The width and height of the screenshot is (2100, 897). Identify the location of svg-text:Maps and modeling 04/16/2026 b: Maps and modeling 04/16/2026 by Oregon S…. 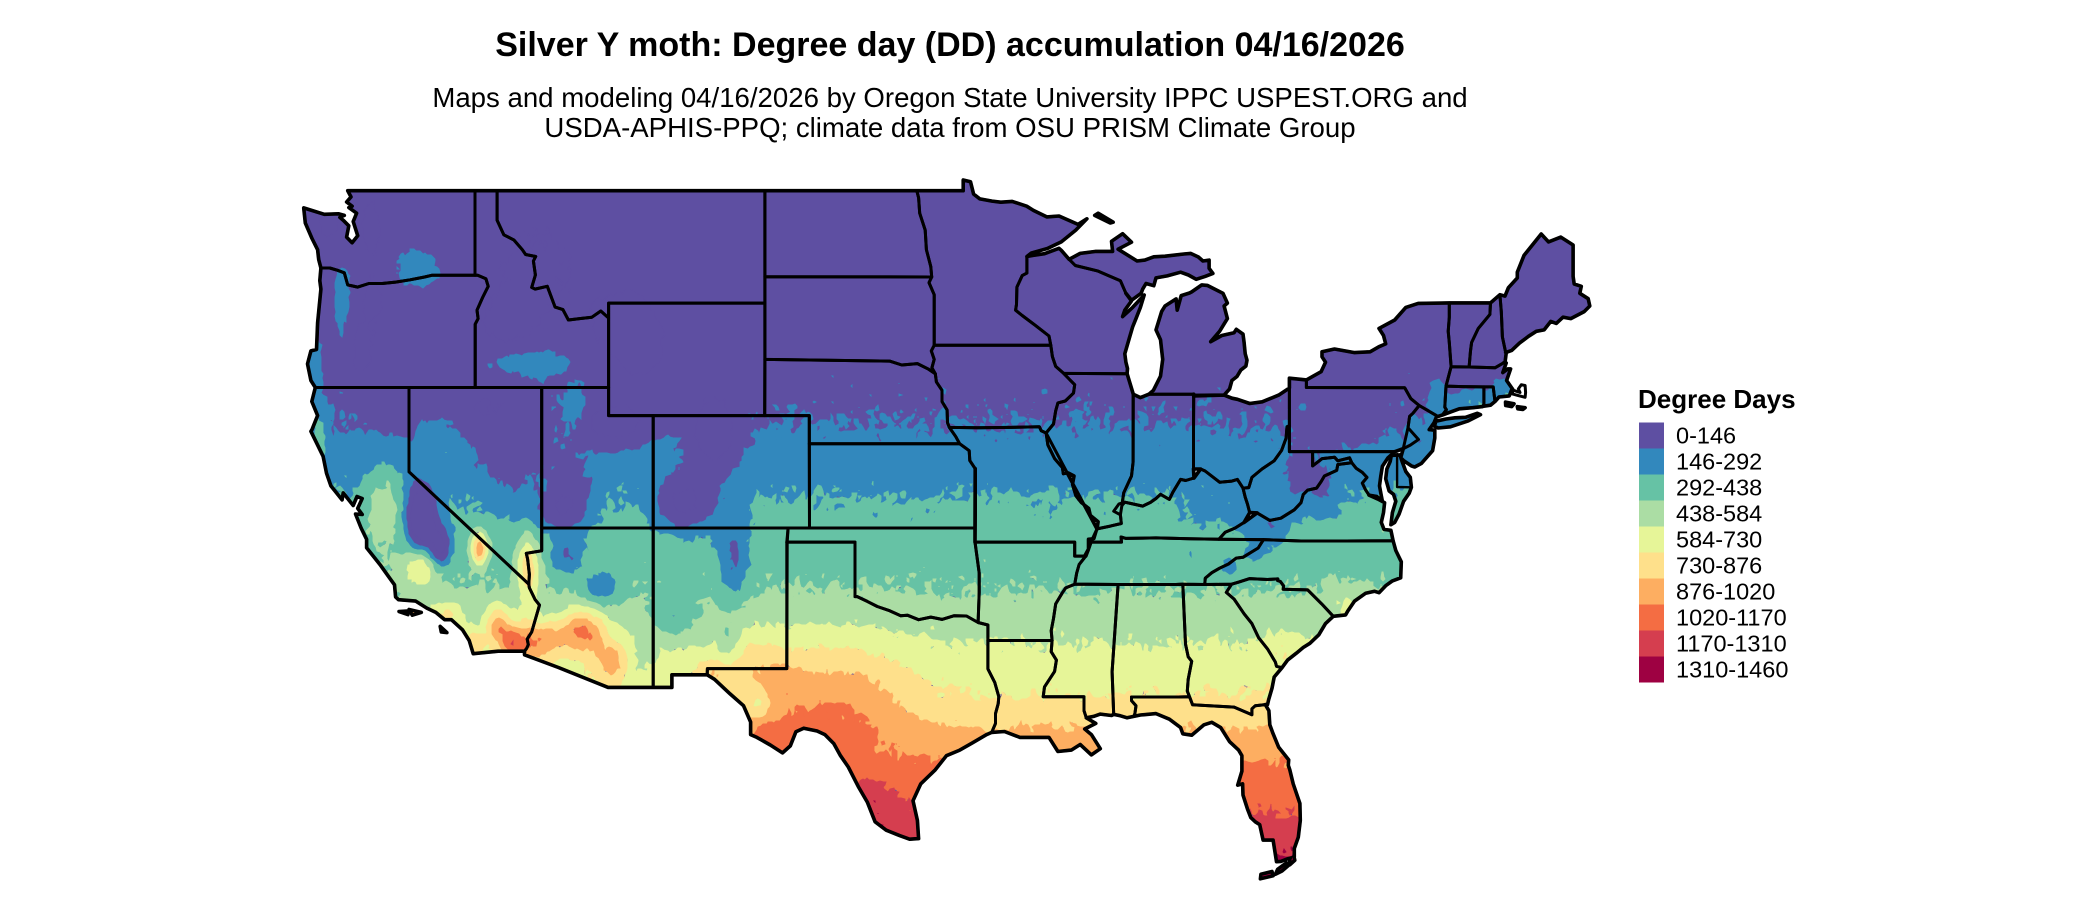
(949, 97).